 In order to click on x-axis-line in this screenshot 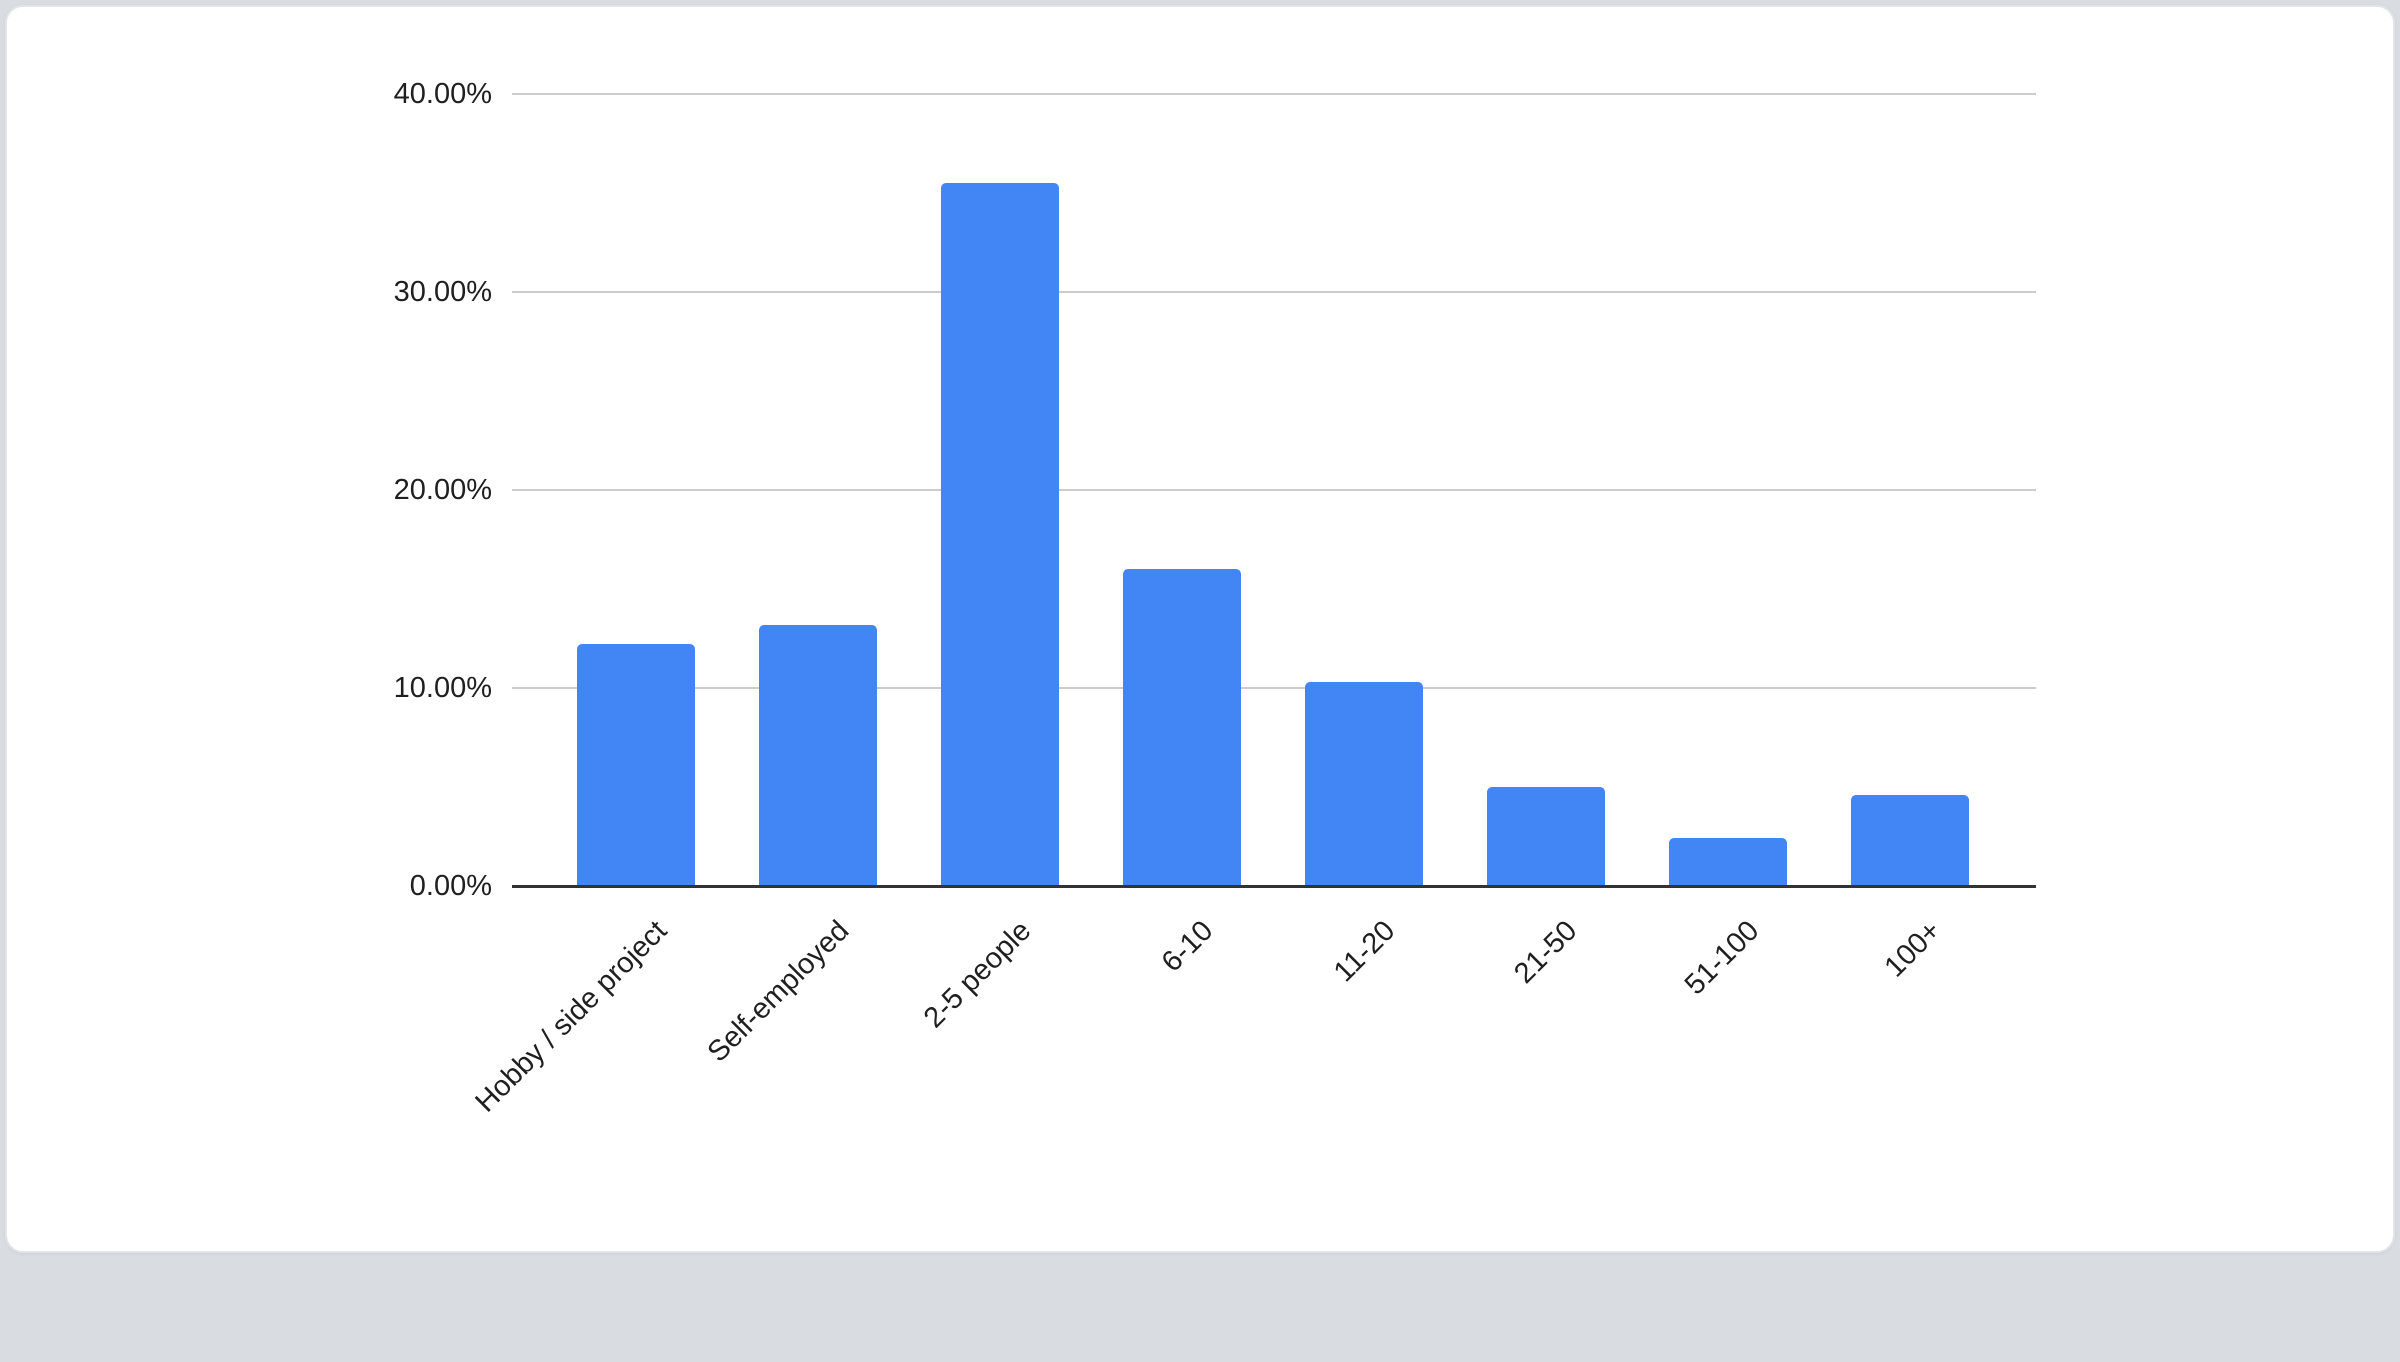, I will do `click(1274, 886)`.